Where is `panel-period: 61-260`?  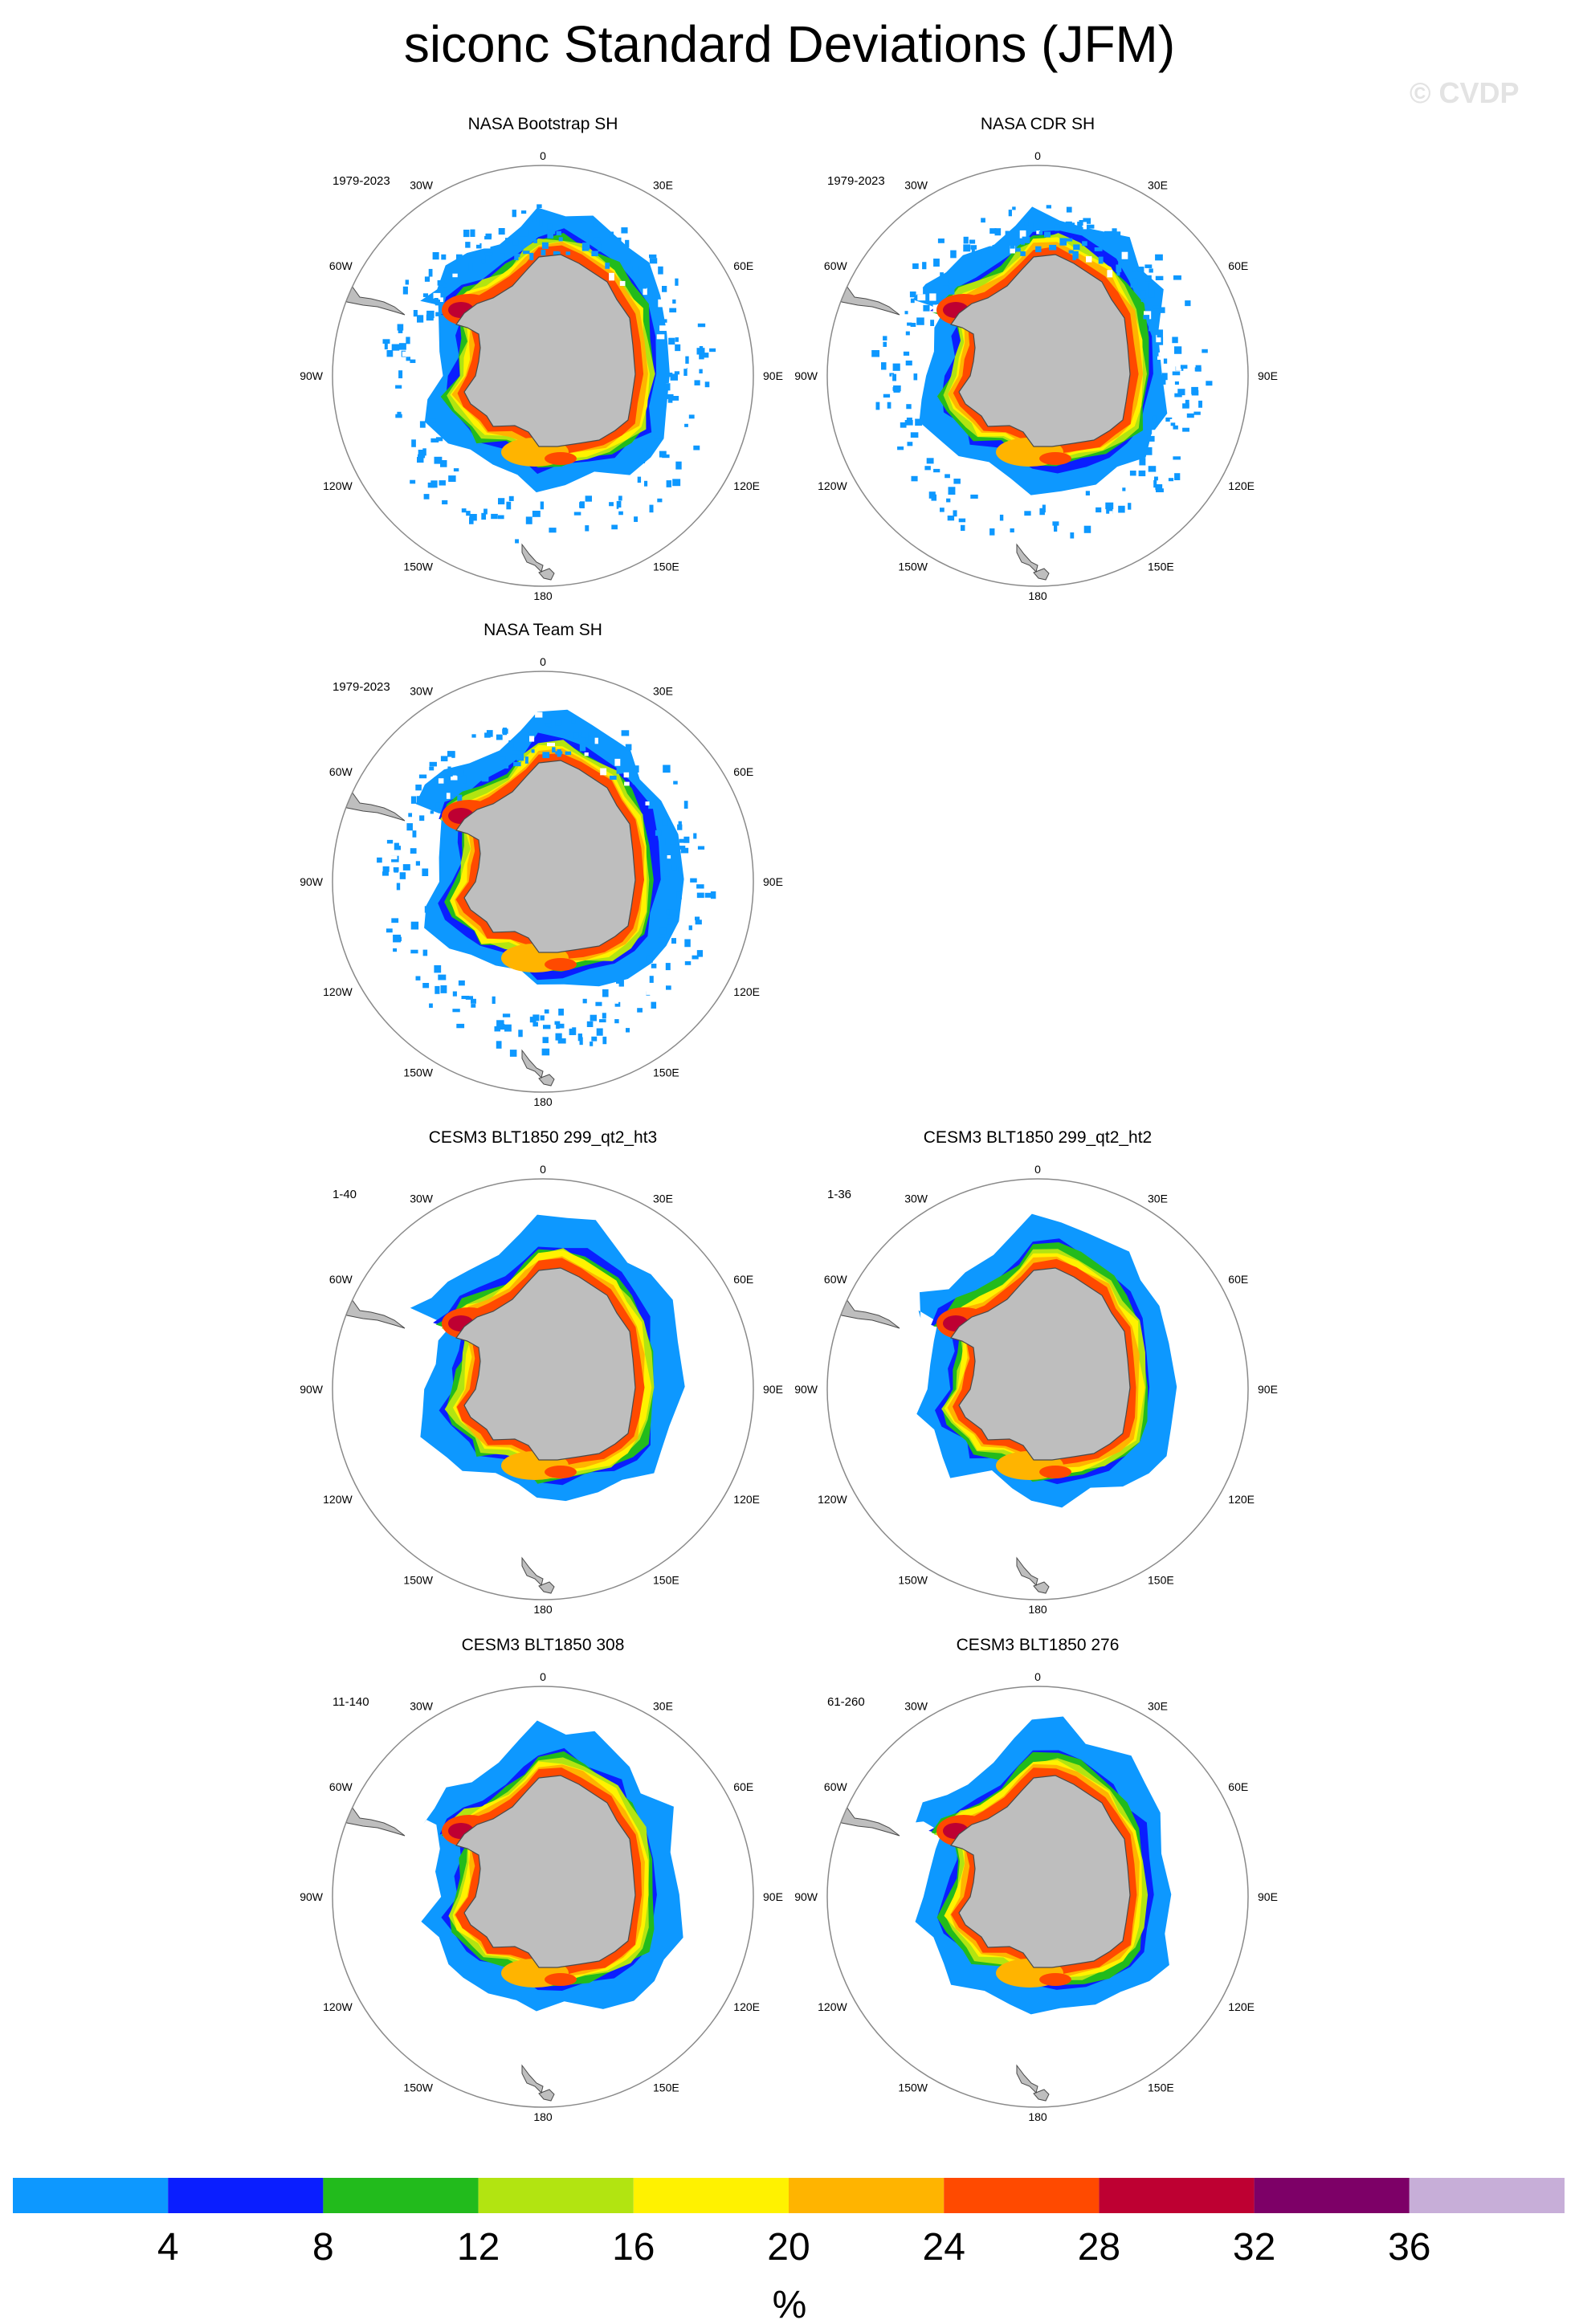
panel-period: 61-260 is located at coordinates (846, 1702).